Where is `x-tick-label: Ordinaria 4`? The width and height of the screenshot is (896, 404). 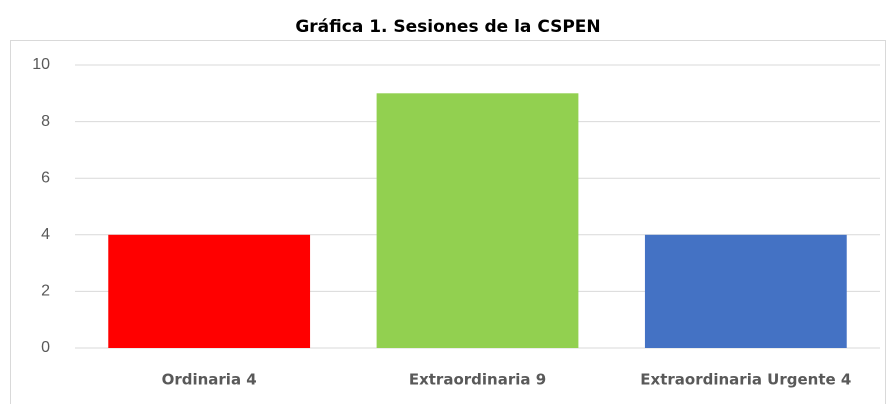 x-tick-label: Ordinaria 4 is located at coordinates (209, 380).